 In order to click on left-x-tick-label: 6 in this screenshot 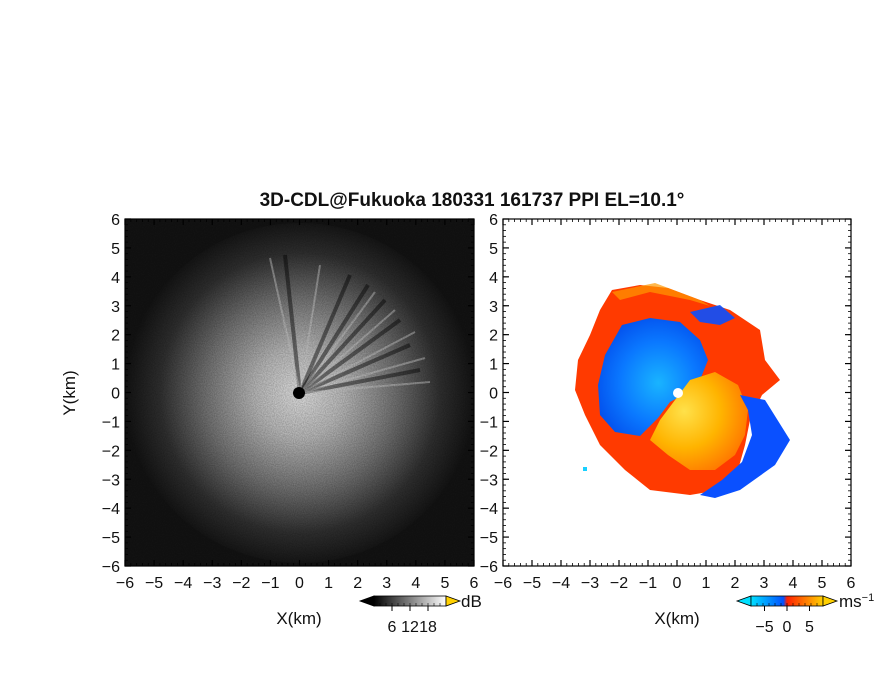, I will do `click(474, 583)`.